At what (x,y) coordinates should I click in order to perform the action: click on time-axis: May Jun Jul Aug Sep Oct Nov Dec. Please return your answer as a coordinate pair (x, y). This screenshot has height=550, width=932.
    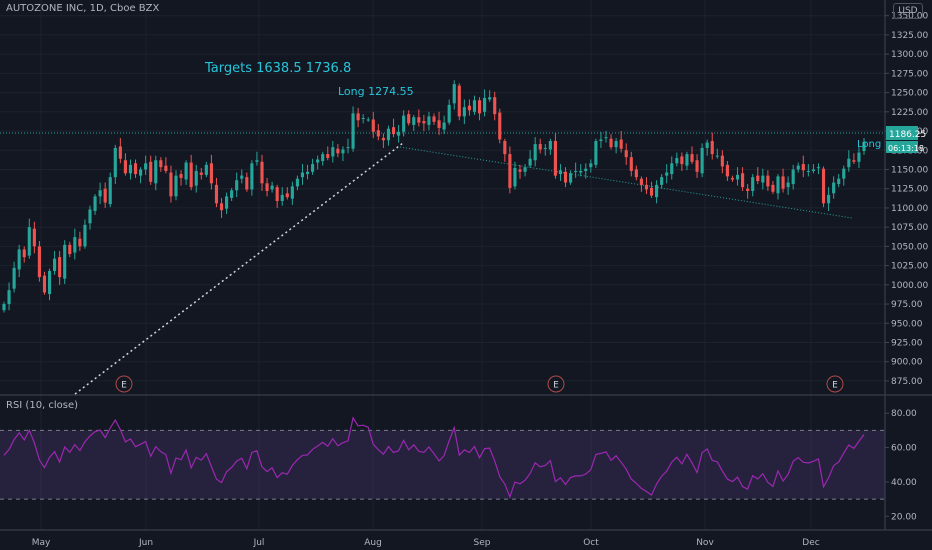
    Looking at the image, I should click on (426, 543).